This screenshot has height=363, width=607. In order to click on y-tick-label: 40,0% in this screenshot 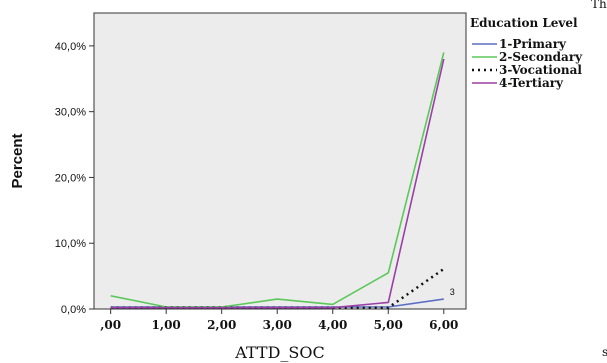, I will do `click(70, 47)`.